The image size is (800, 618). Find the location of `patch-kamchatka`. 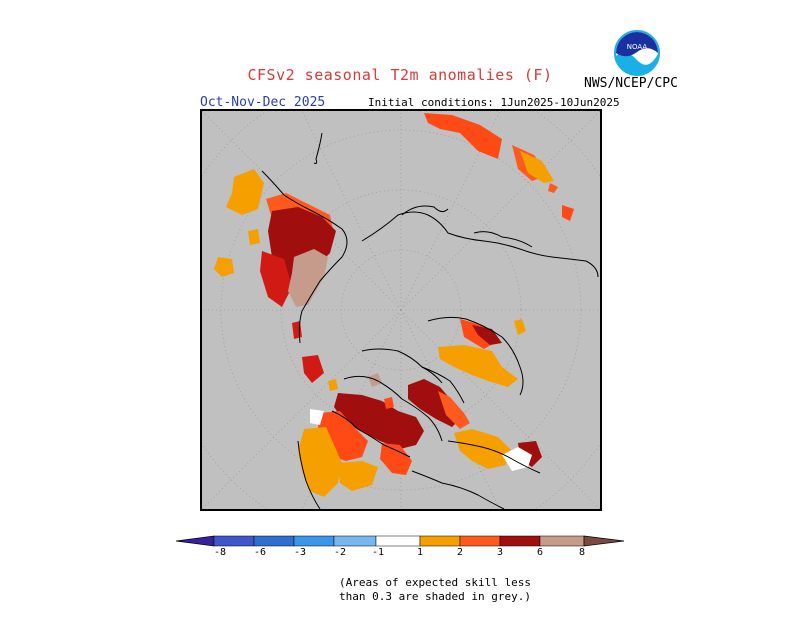

patch-kamchatka is located at coordinates (568, 213).